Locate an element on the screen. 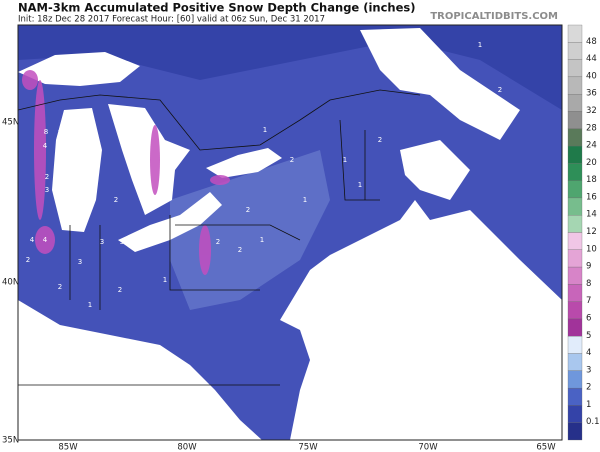  colorbar-label: 3 is located at coordinates (588, 370).